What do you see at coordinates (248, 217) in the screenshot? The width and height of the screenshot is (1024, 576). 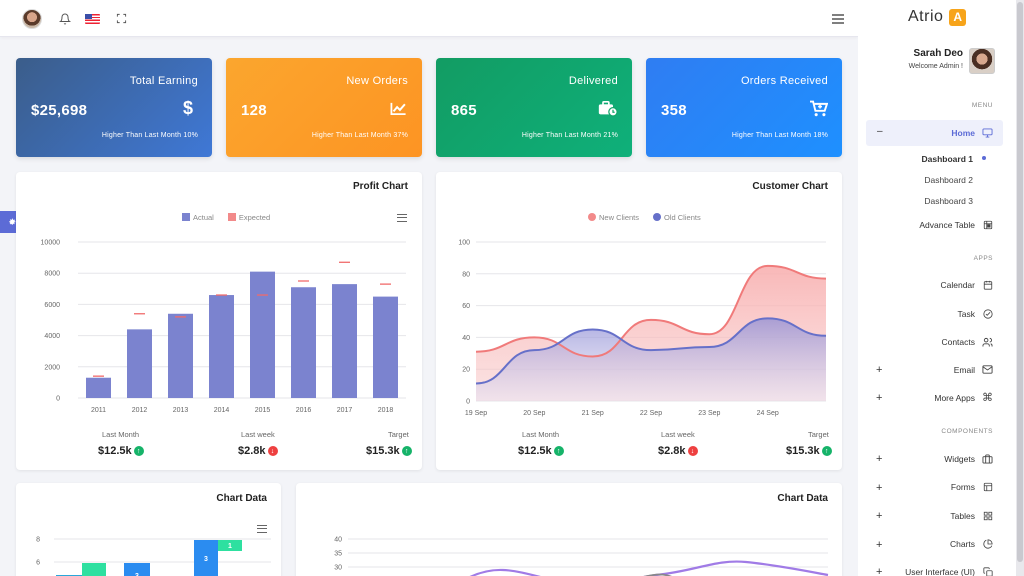 I see `legend-item-expected: Expected` at bounding box center [248, 217].